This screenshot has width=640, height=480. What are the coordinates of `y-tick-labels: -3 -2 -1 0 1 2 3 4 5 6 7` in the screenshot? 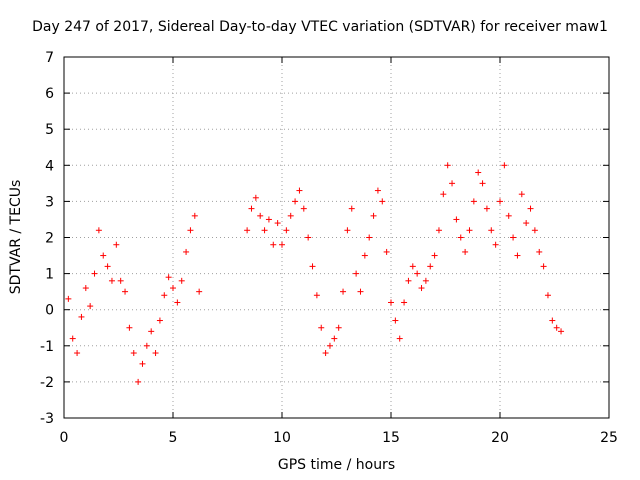 It's located at (47, 238).